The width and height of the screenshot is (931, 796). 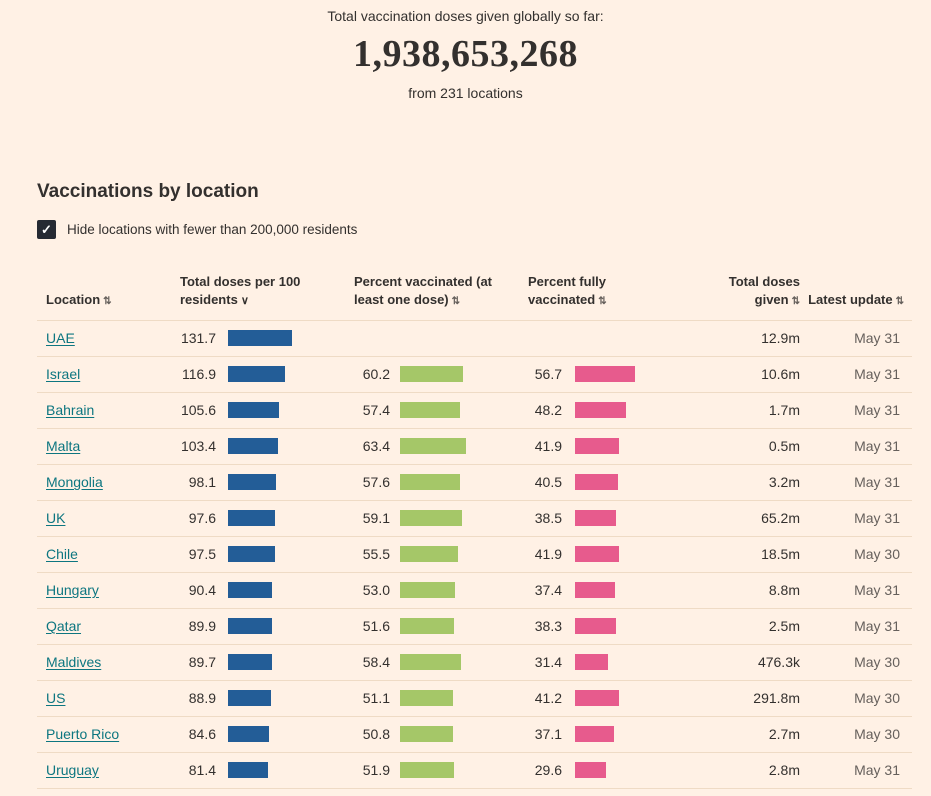 I want to click on percent-fully-value: 38.3, so click(x=548, y=626).